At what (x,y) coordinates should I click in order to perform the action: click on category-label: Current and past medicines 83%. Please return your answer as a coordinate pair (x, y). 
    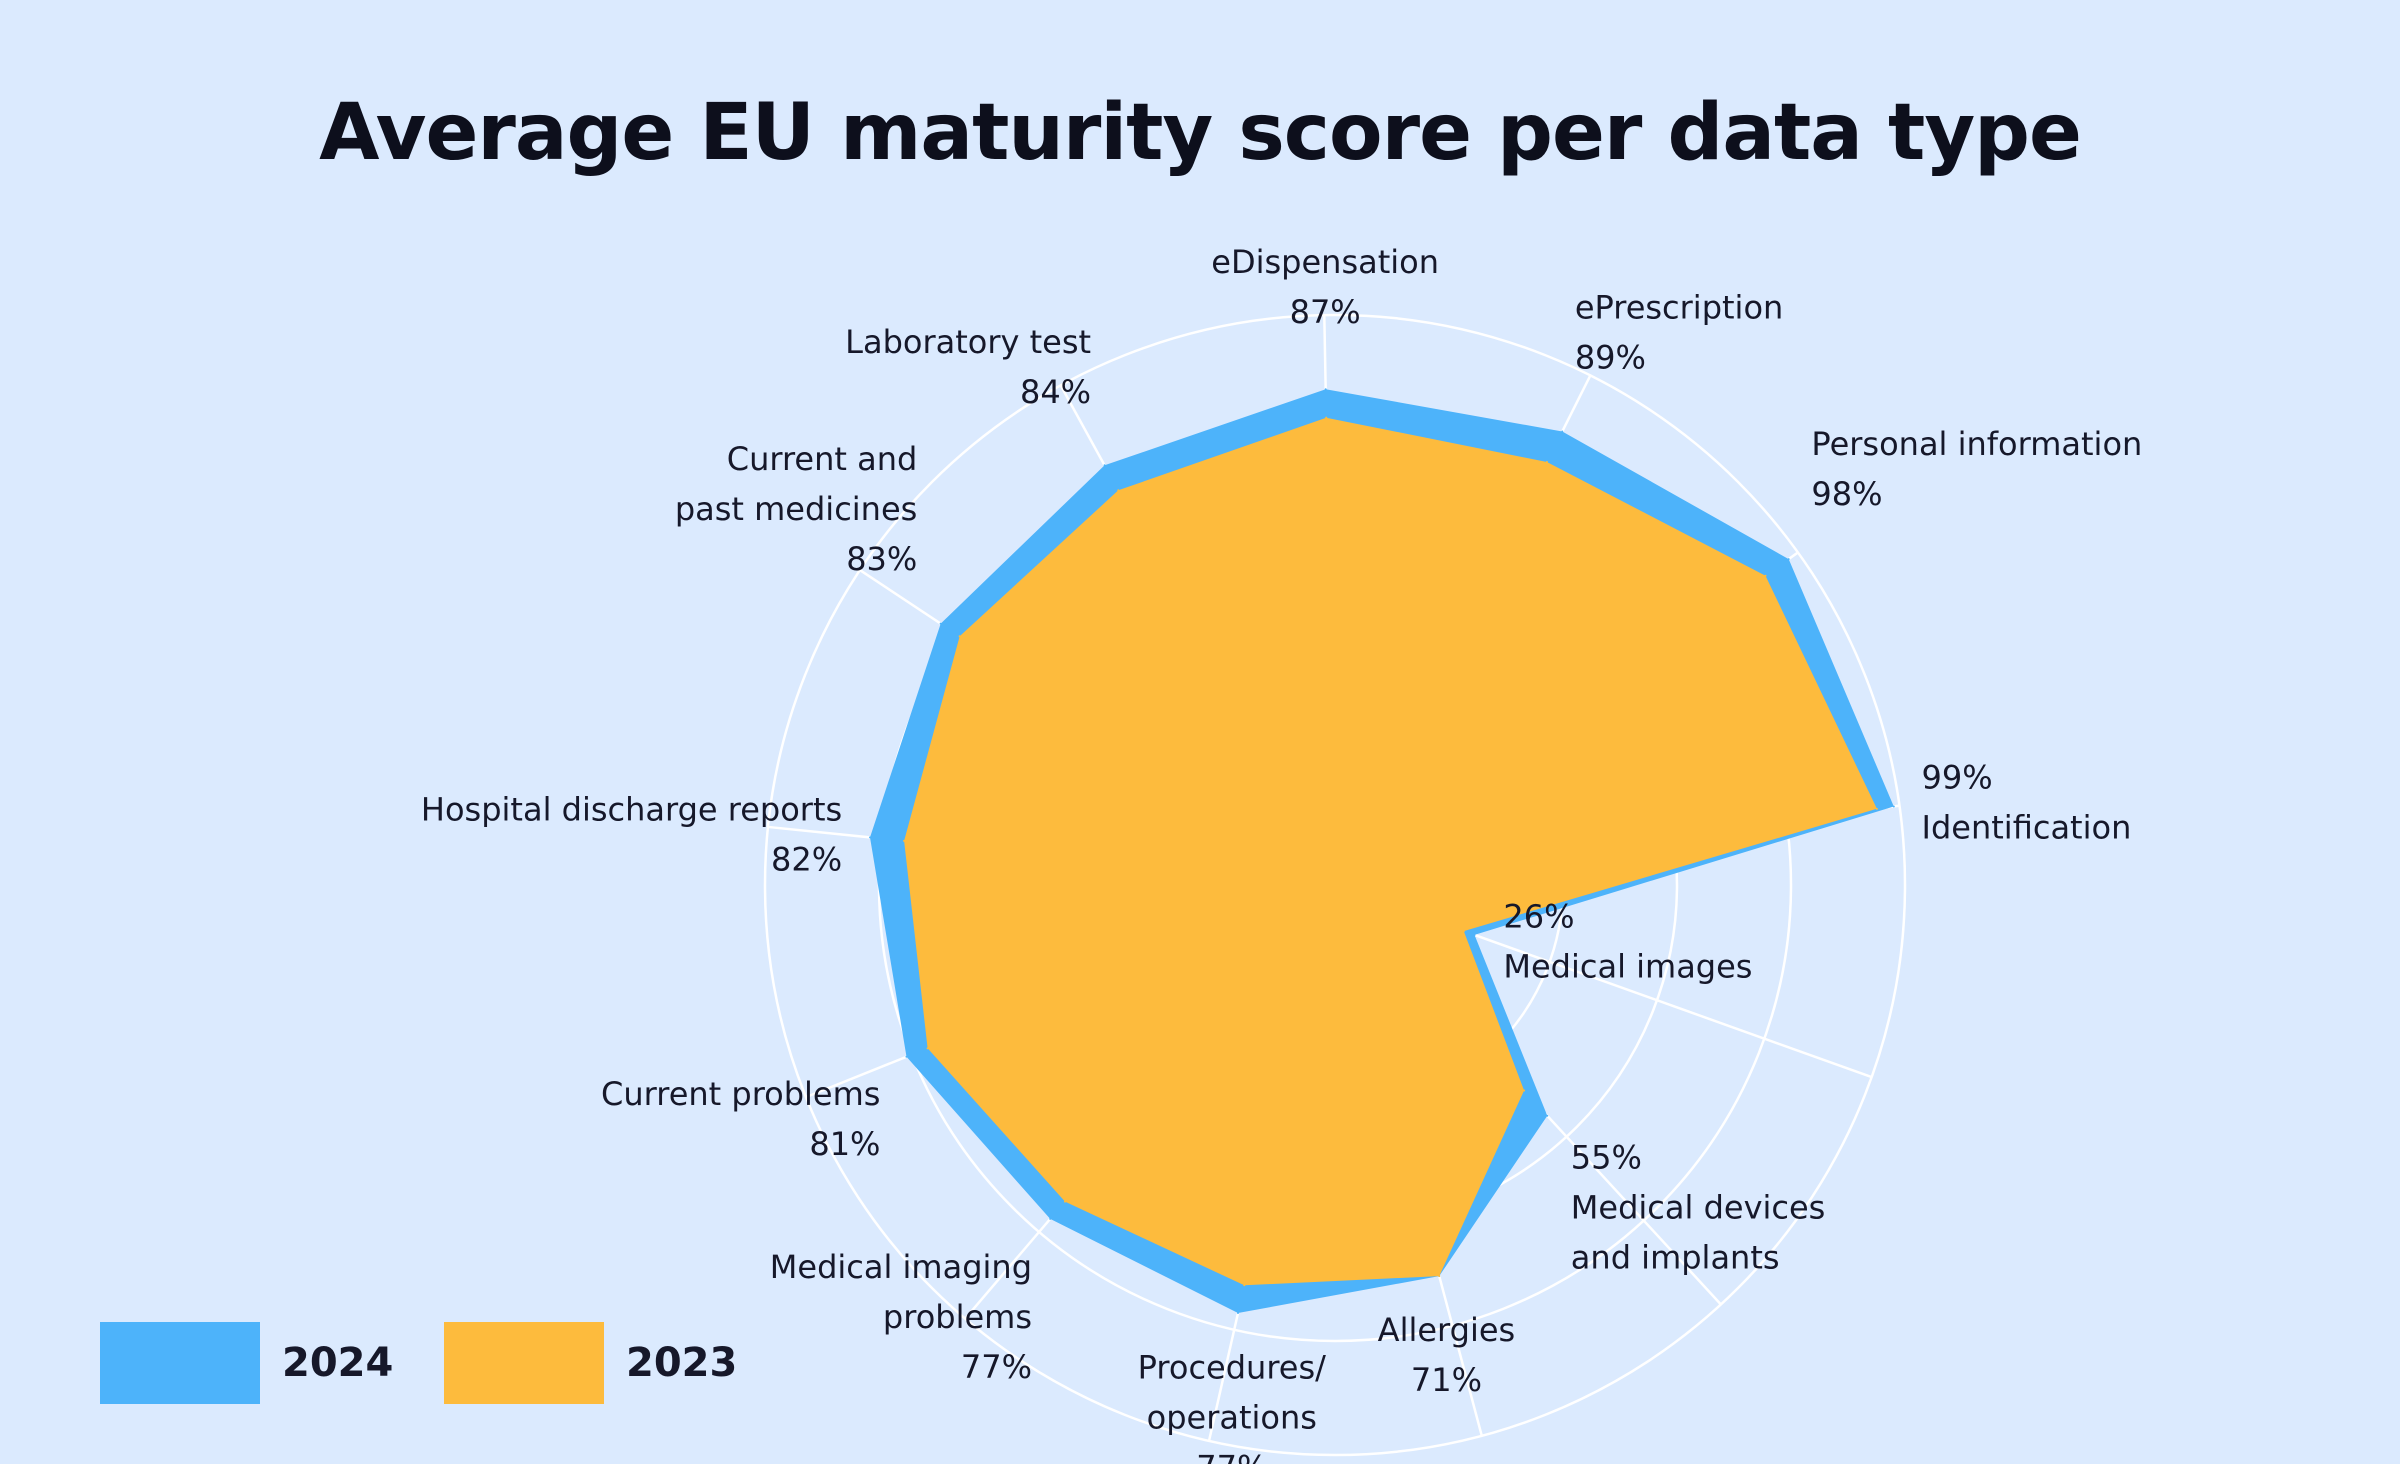
    Looking at the image, I should click on (796, 509).